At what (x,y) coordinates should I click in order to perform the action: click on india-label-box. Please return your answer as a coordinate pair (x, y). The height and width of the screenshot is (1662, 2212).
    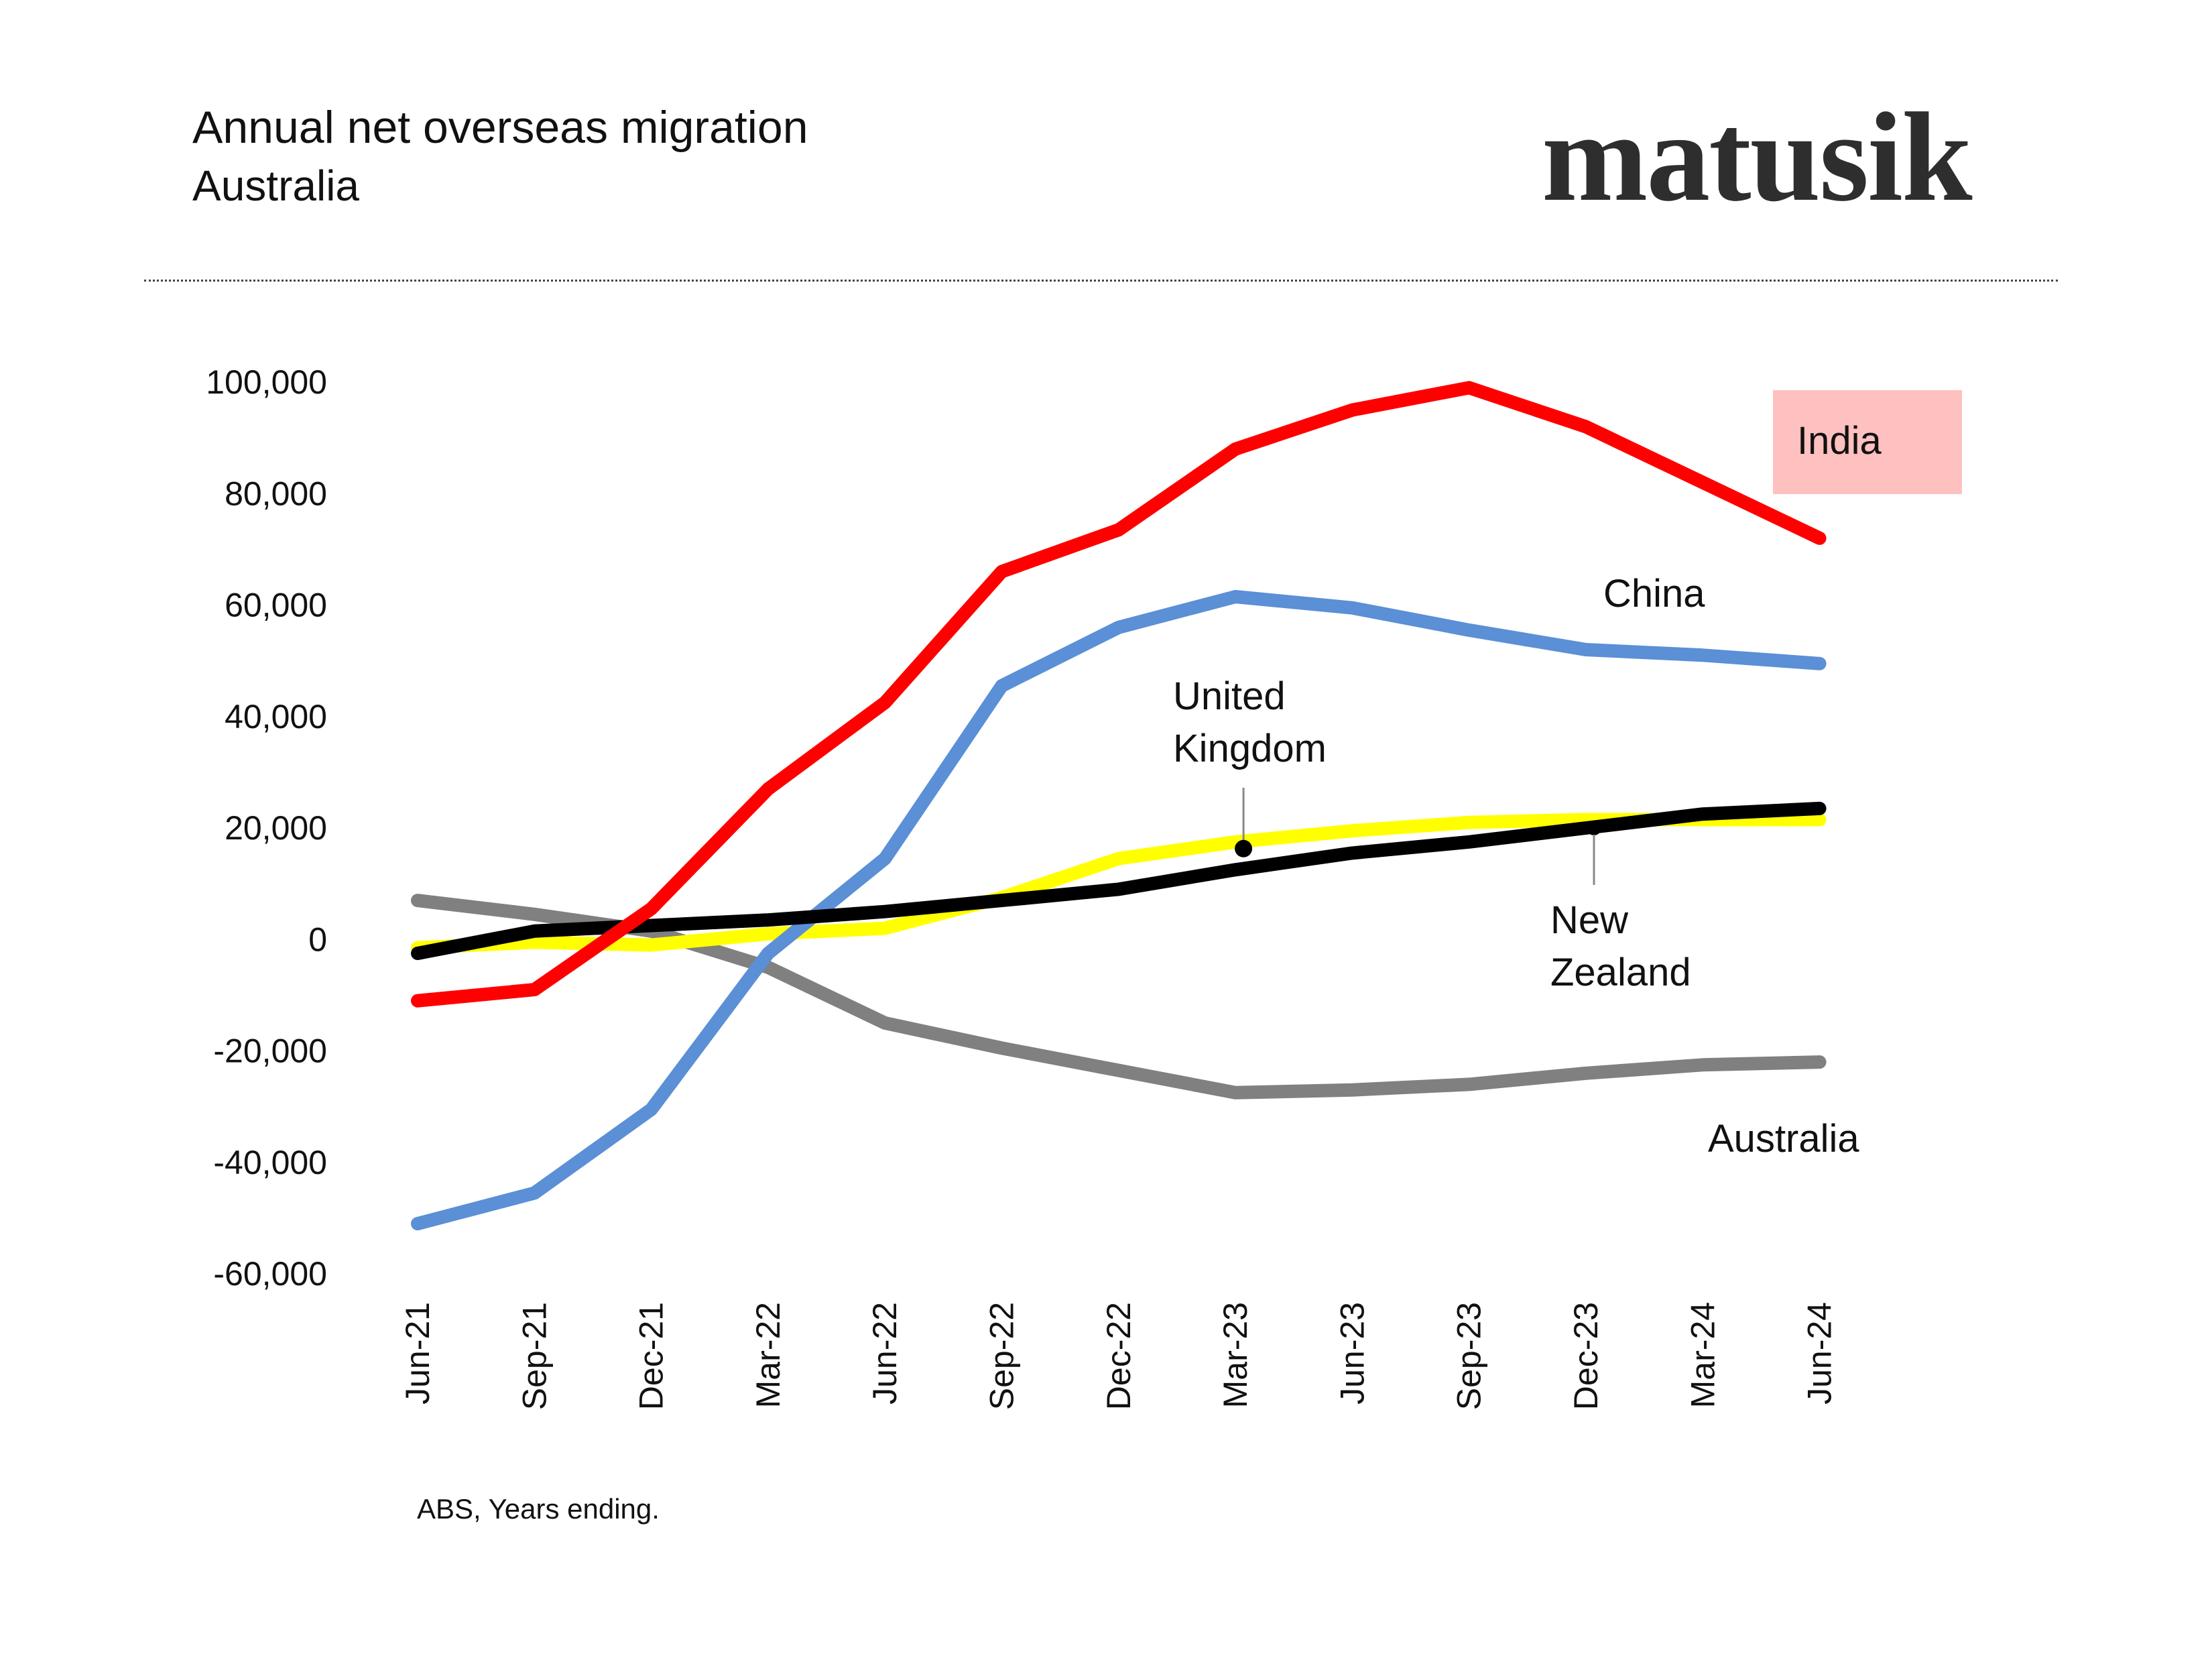
    Looking at the image, I should click on (1867, 442).